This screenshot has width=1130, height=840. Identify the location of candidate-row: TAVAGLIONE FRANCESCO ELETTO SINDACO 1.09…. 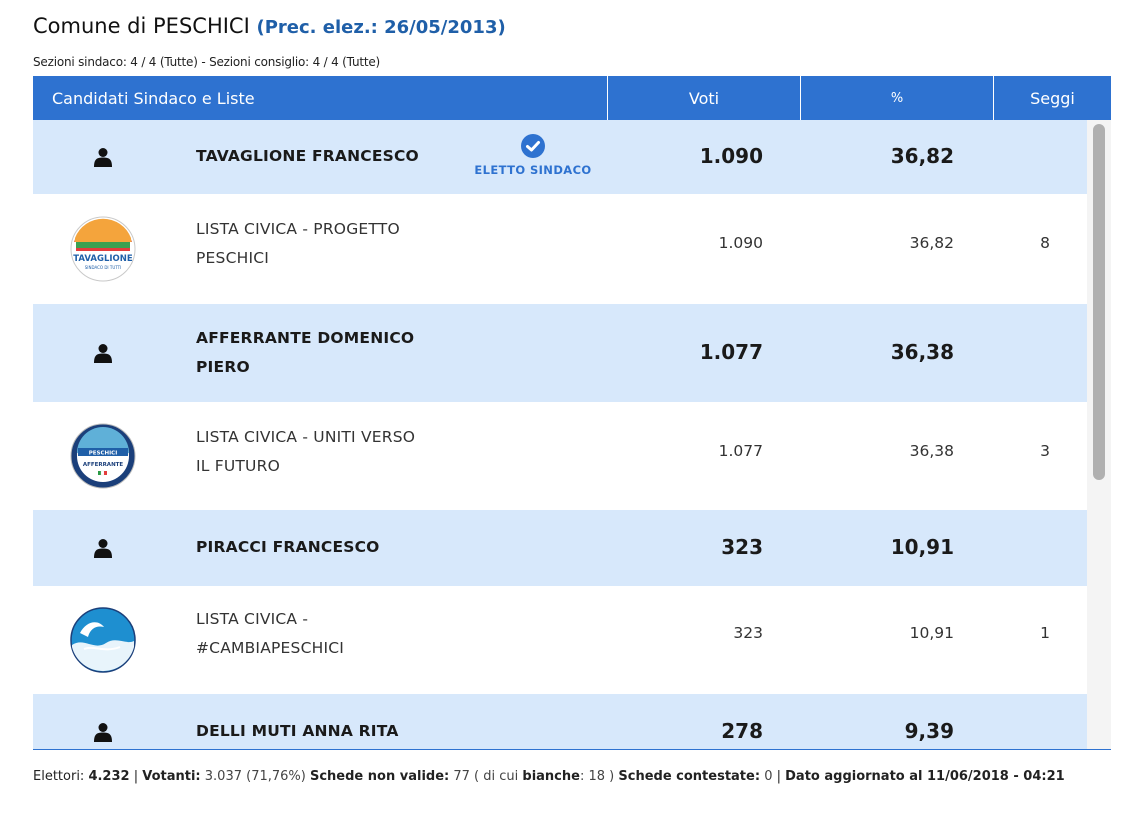
(560, 157).